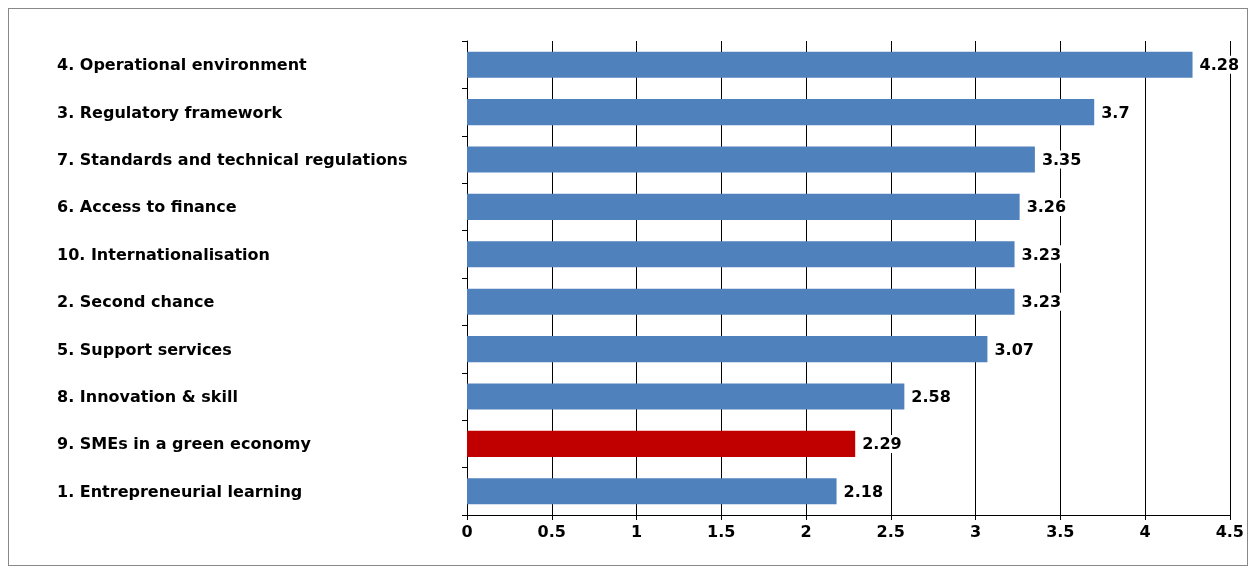  Describe the element at coordinates (721, 531) in the screenshot. I see `x-tick-label: 1.5` at that location.